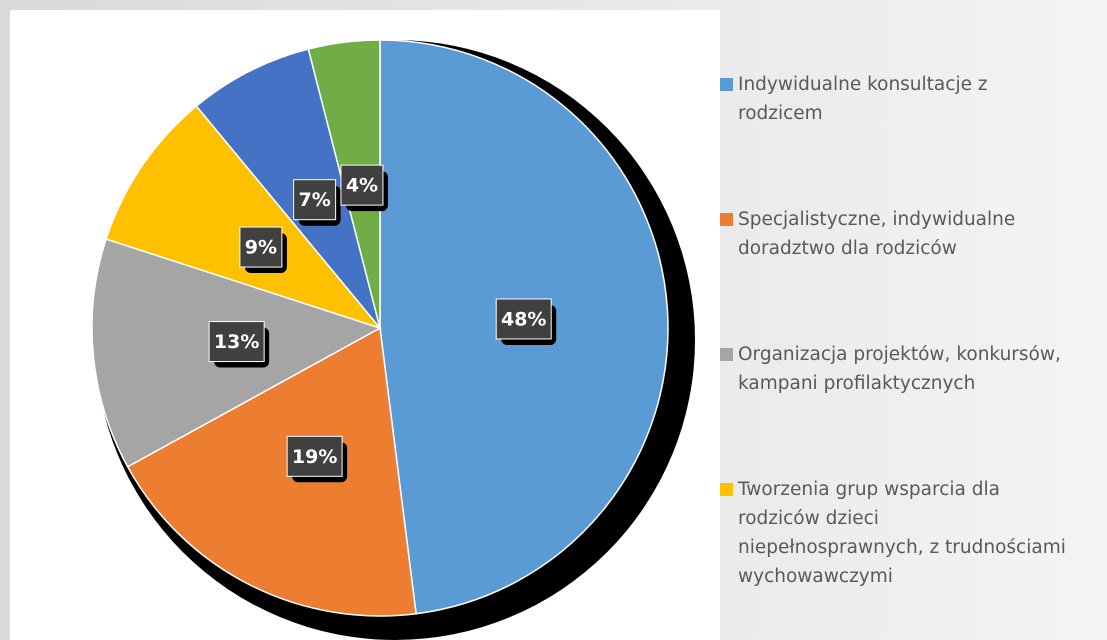 This screenshot has height=640, width=1107. Describe the element at coordinates (895, 137) in the screenshot. I see `legend-entry: Indywidualne konsultacje z rodzicem` at that location.